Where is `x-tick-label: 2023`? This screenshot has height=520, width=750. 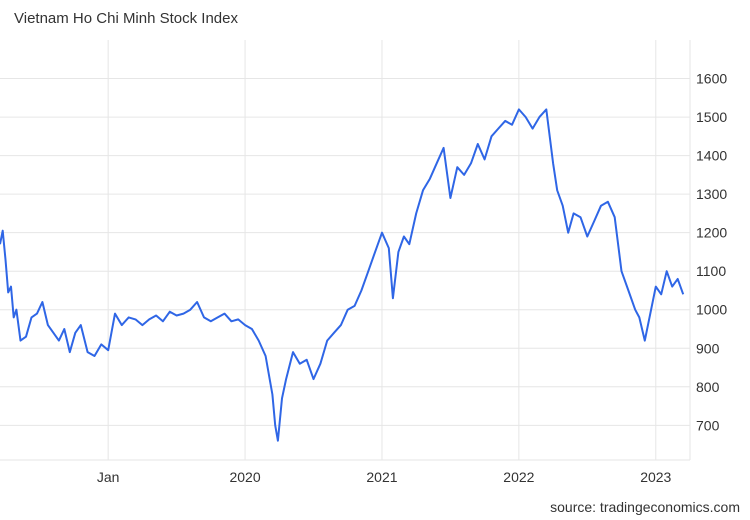 x-tick-label: 2023 is located at coordinates (655, 477).